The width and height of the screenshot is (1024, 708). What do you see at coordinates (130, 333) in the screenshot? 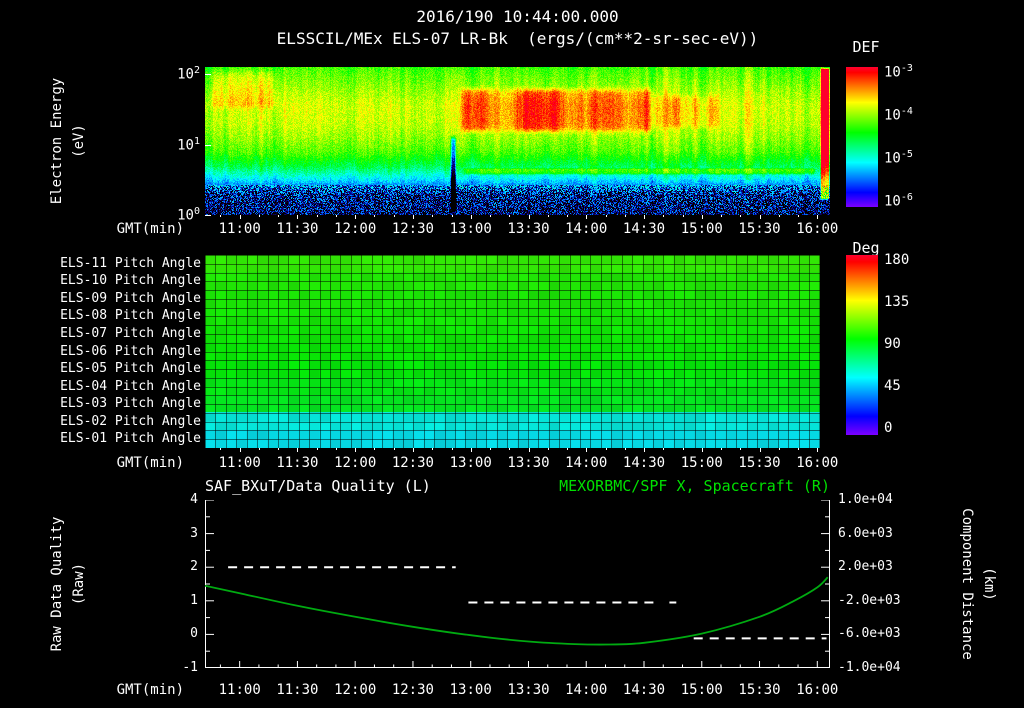
I see `pitch-row-label: ELS-07 Pitch Angle` at bounding box center [130, 333].